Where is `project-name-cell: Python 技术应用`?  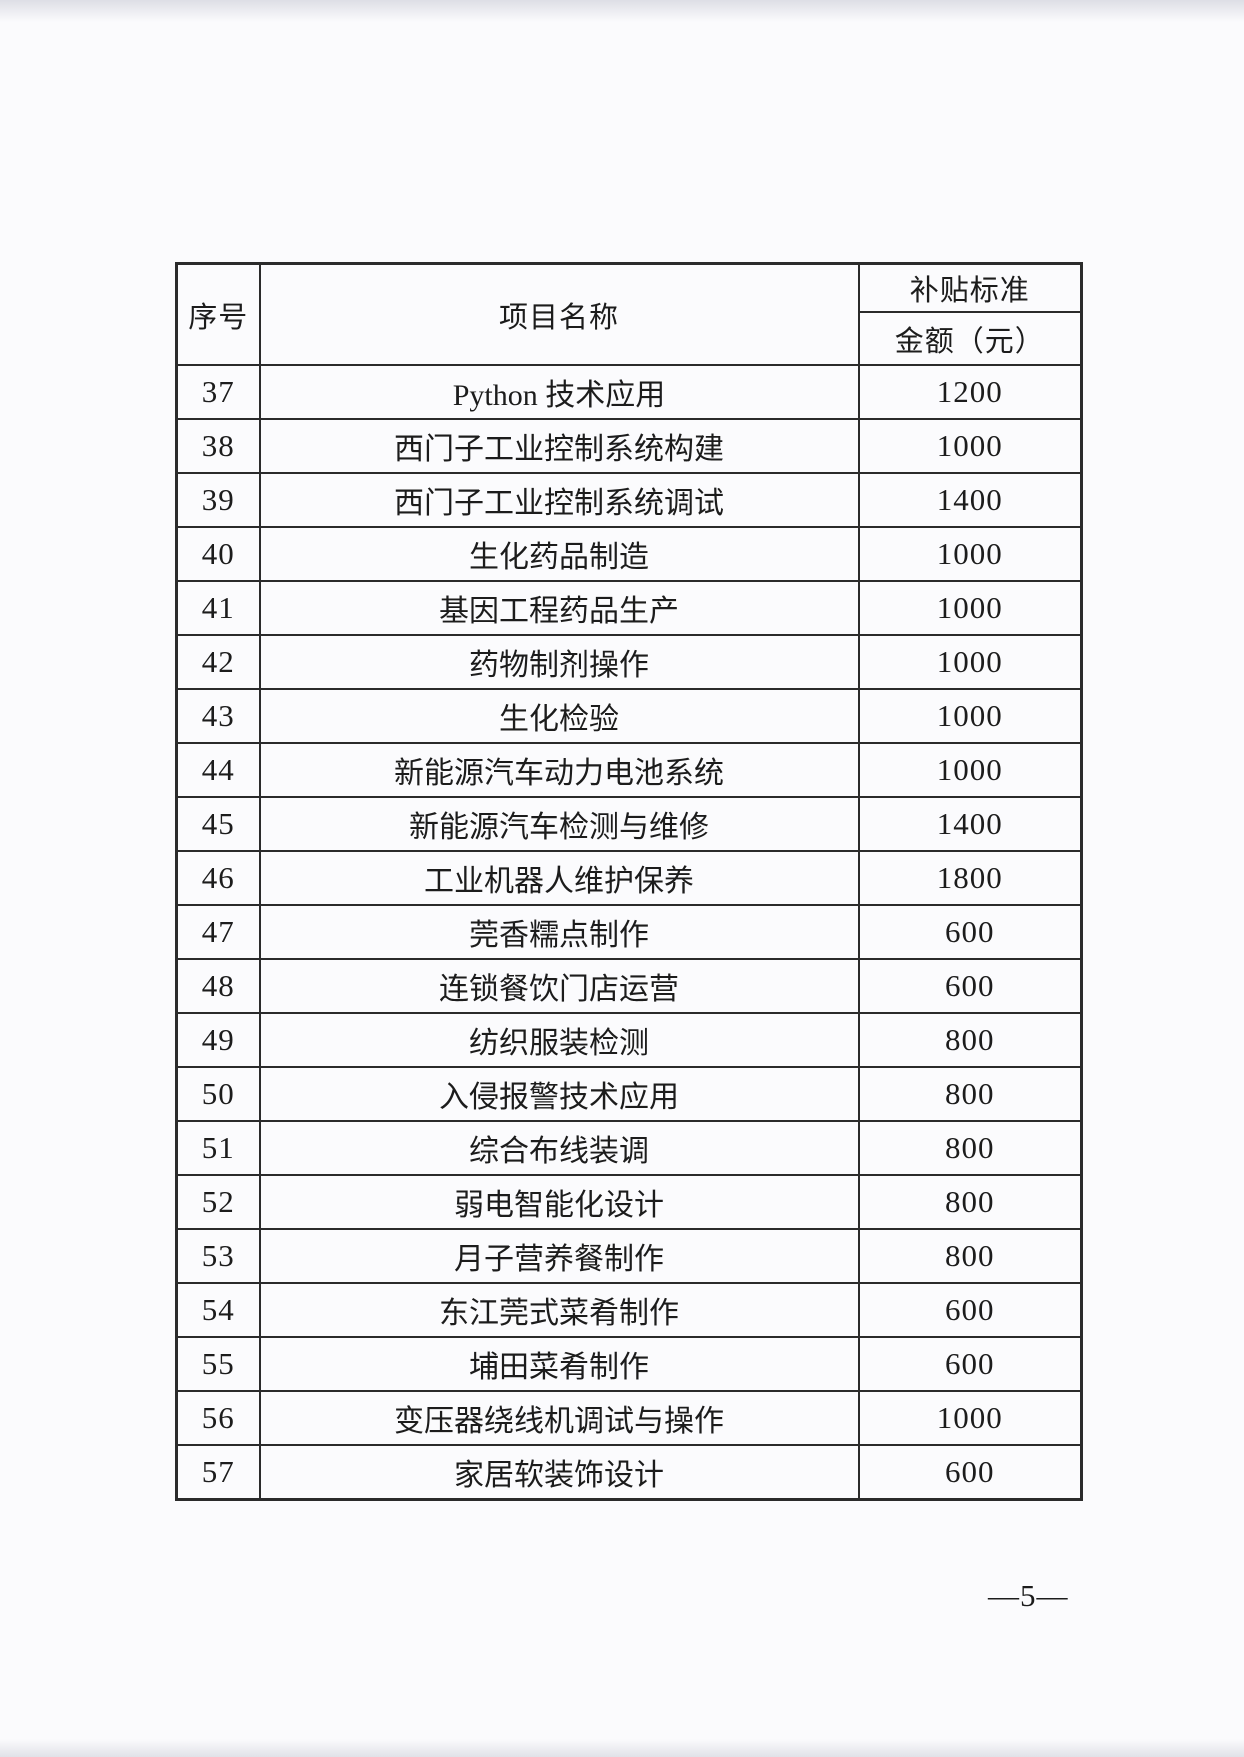 project-name-cell: Python 技术应用 is located at coordinates (559, 392).